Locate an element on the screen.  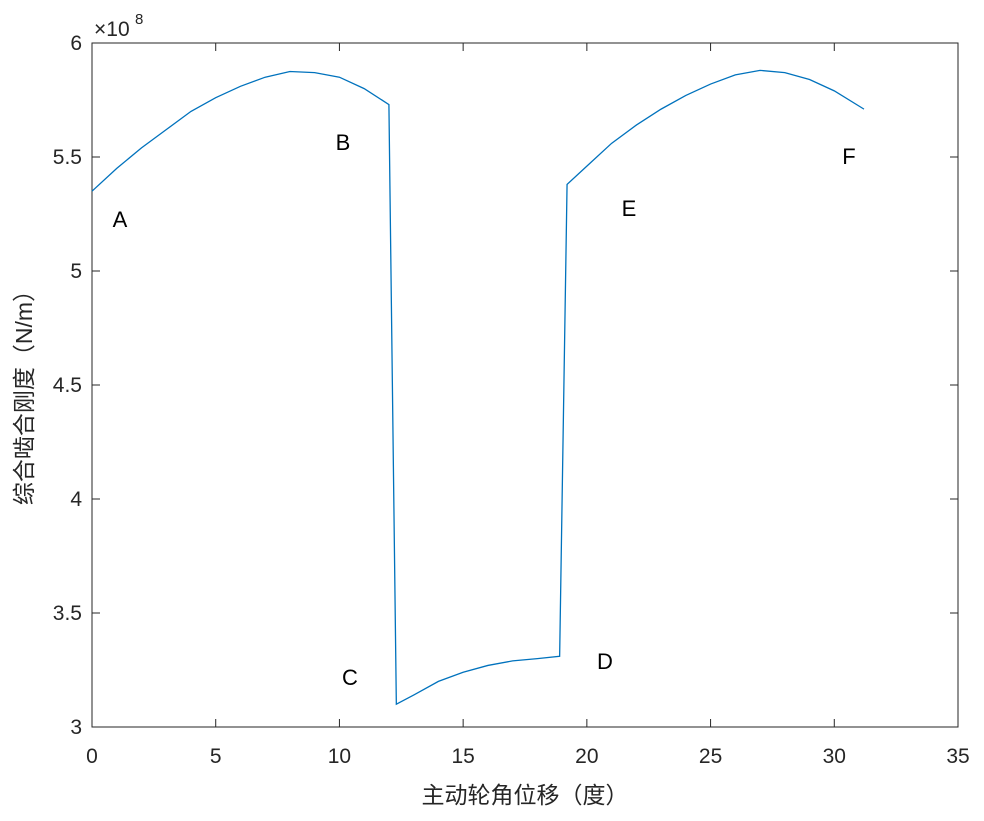
y-tick-label: 6 is located at coordinates (76, 43).